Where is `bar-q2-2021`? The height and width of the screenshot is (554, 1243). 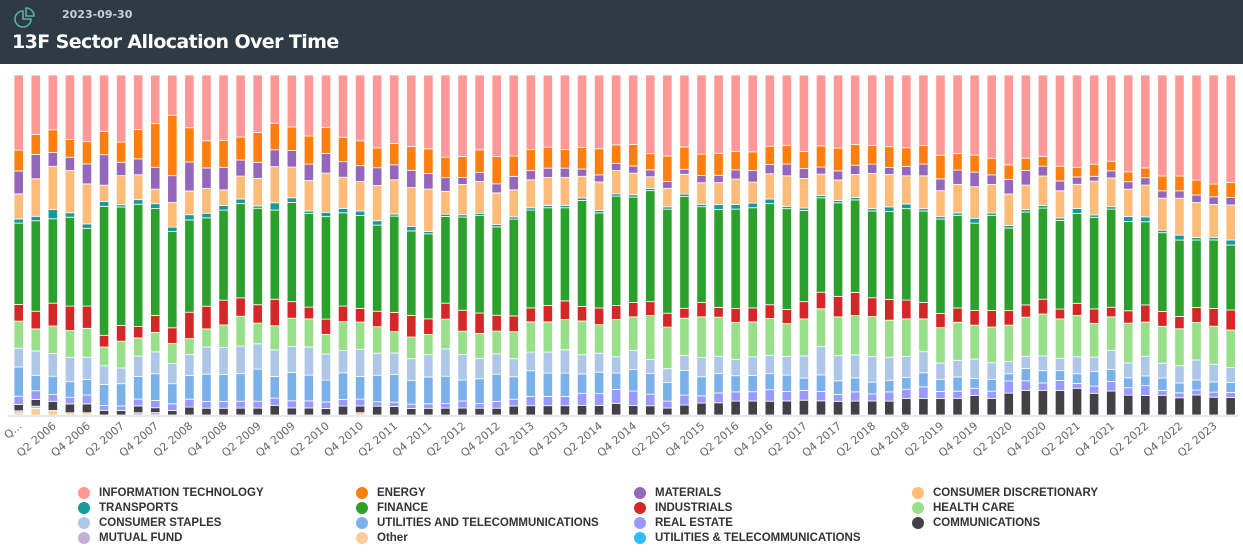 bar-q2-2021 is located at coordinates (1077, 245).